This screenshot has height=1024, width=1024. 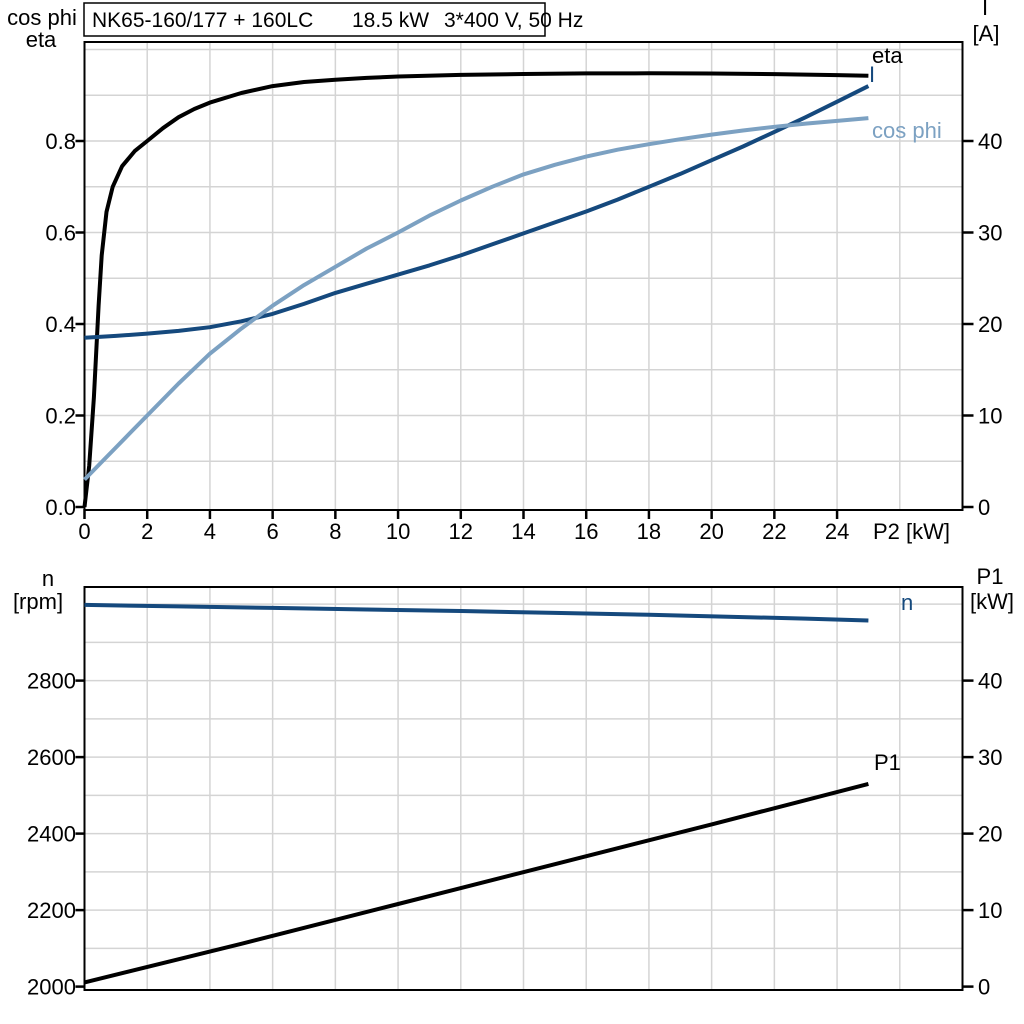 What do you see at coordinates (837, 531) in the screenshot?
I see `top-x-tick-label: 24` at bounding box center [837, 531].